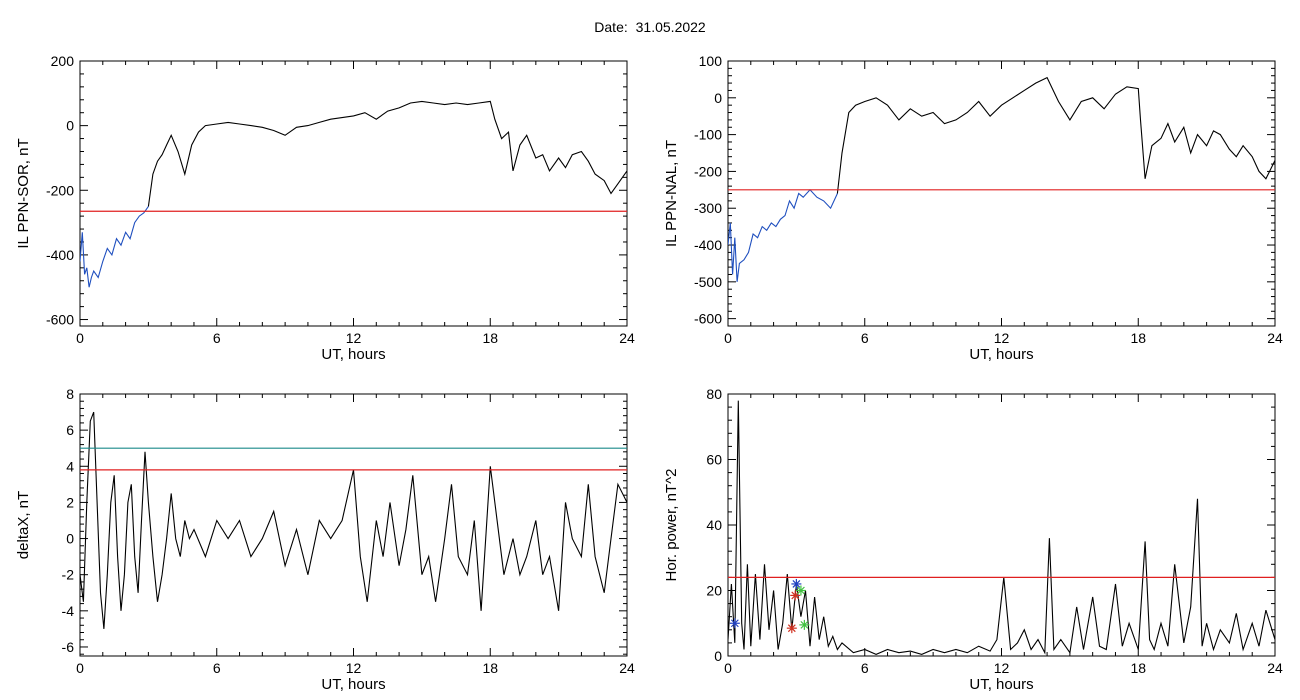  What do you see at coordinates (63, 61) in the screenshot?
I see `y-tick-label: 200` at bounding box center [63, 61].